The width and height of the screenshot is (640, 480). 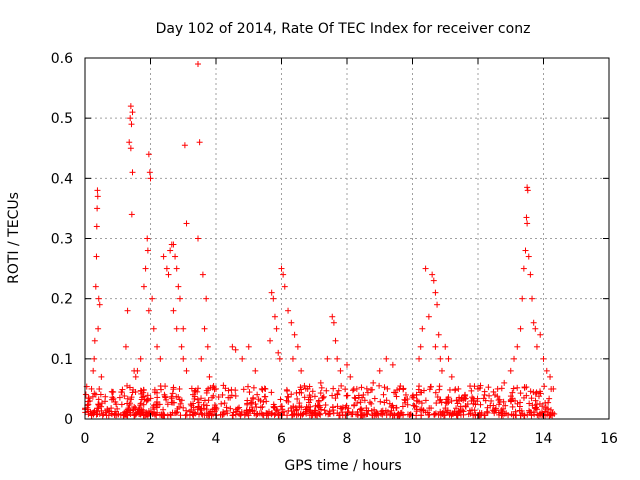 I want to click on x-tick-label: 12, so click(x=478, y=439).